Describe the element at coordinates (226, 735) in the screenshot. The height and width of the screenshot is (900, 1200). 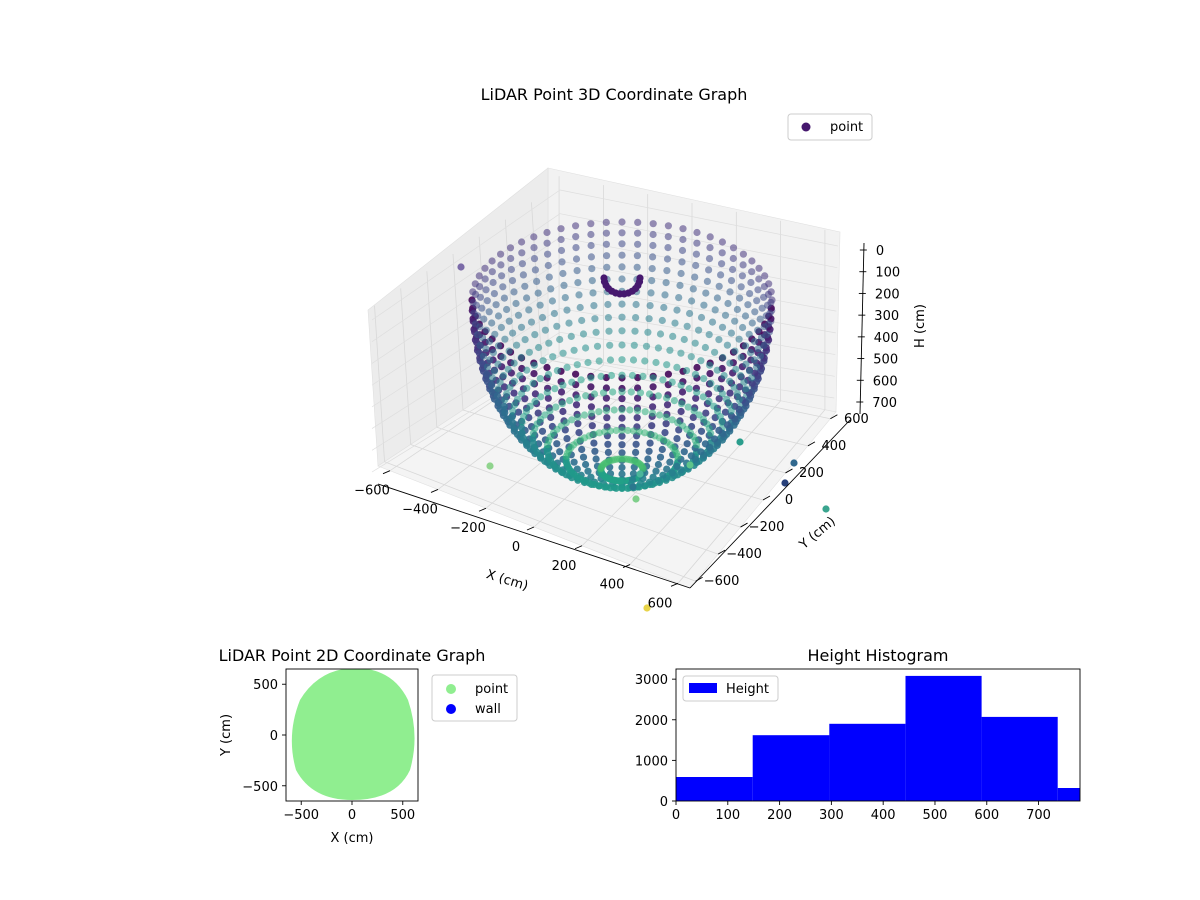
I see `y-axis-label-2d: Y (cm)` at that location.